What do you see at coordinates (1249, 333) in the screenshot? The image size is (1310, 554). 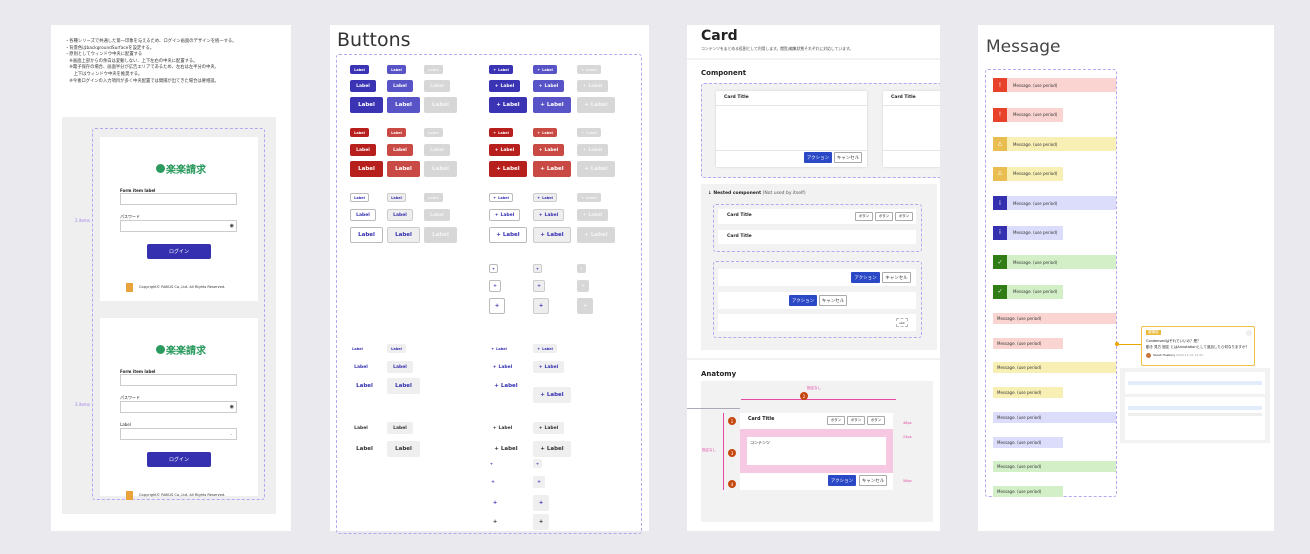 I see `close-icon` at bounding box center [1249, 333].